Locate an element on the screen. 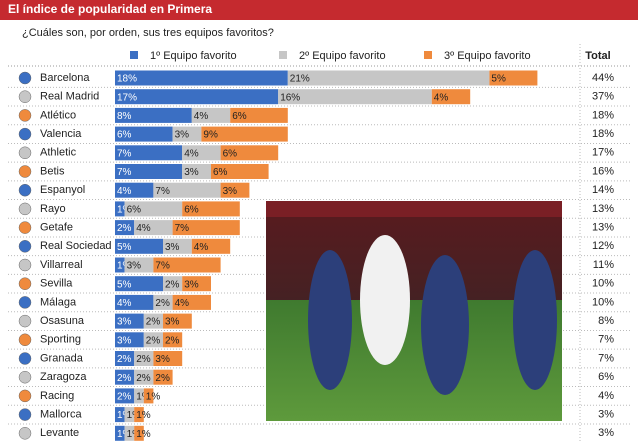 The height and width of the screenshot is (442, 638). total-label: 14% is located at coordinates (603, 190).